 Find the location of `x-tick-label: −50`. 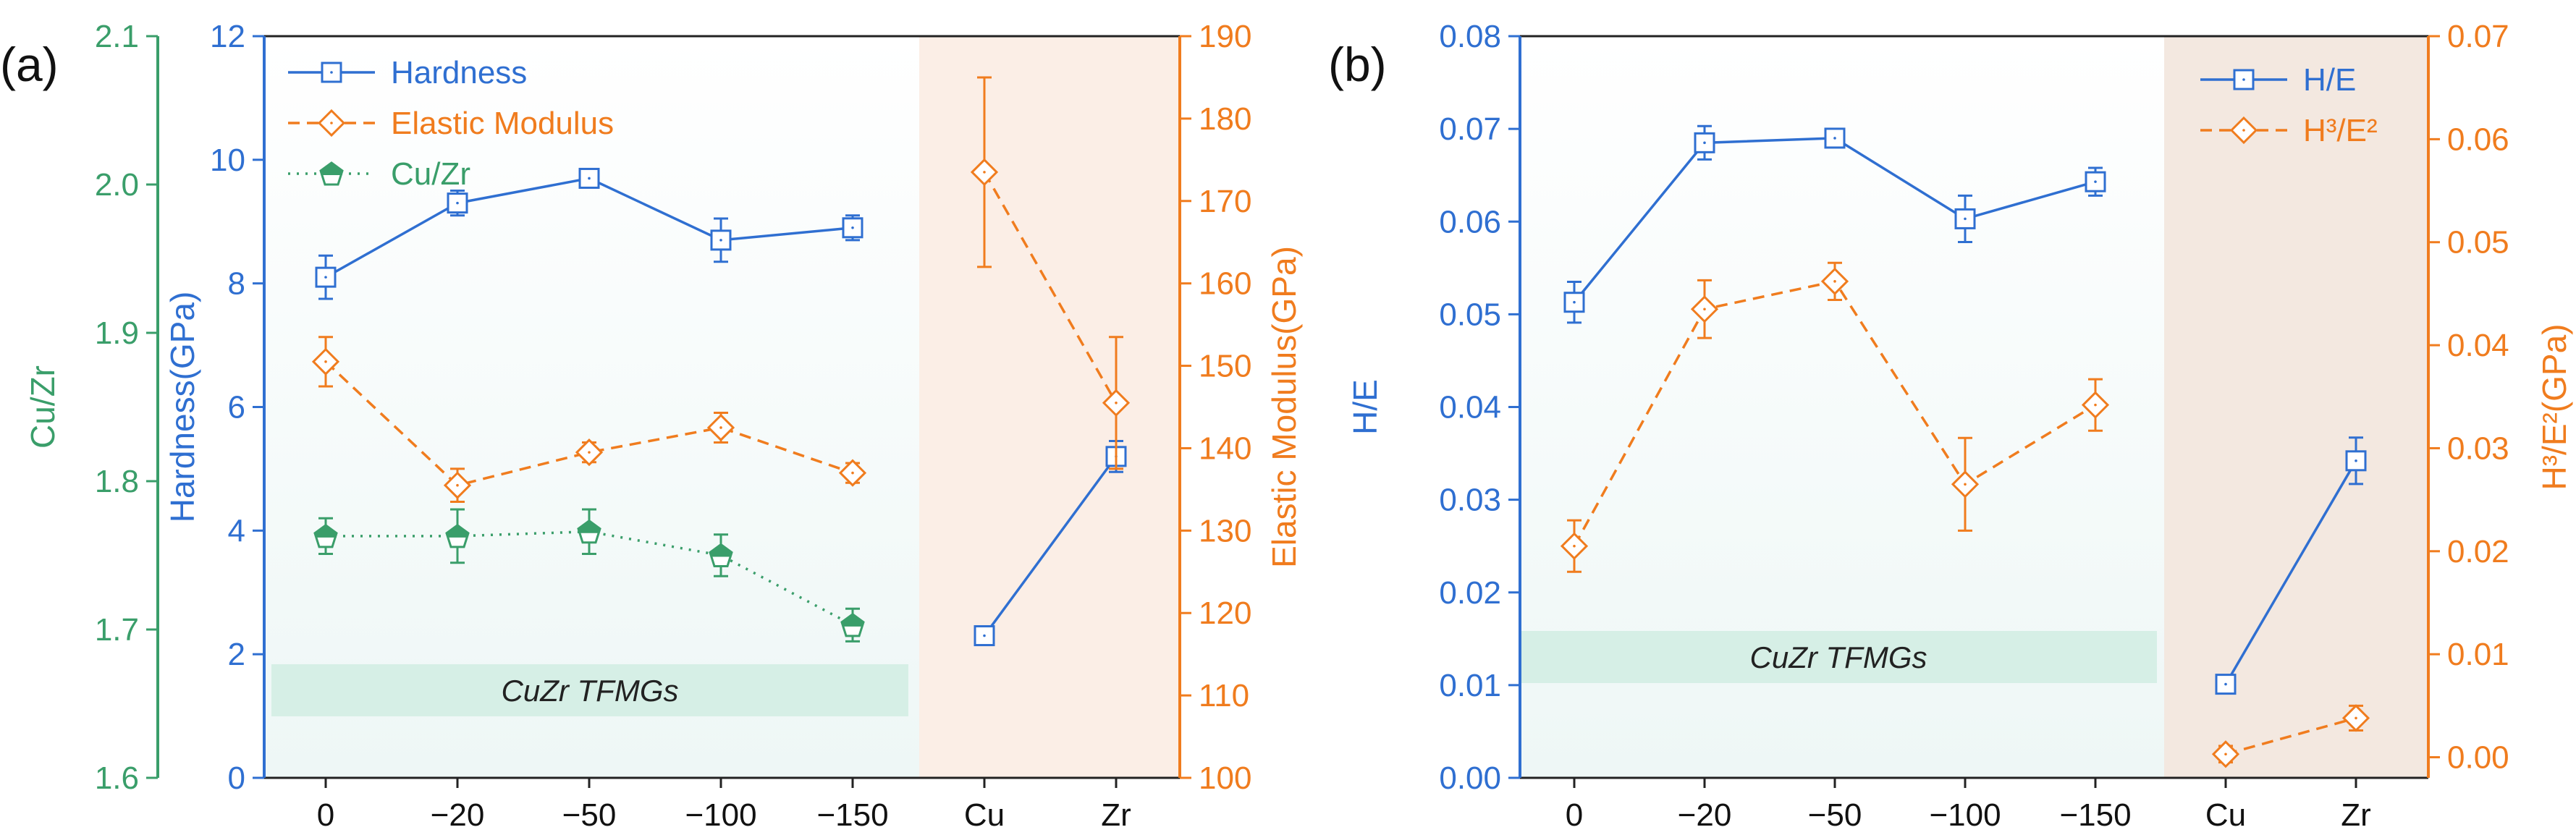

x-tick-label: −50 is located at coordinates (589, 815).